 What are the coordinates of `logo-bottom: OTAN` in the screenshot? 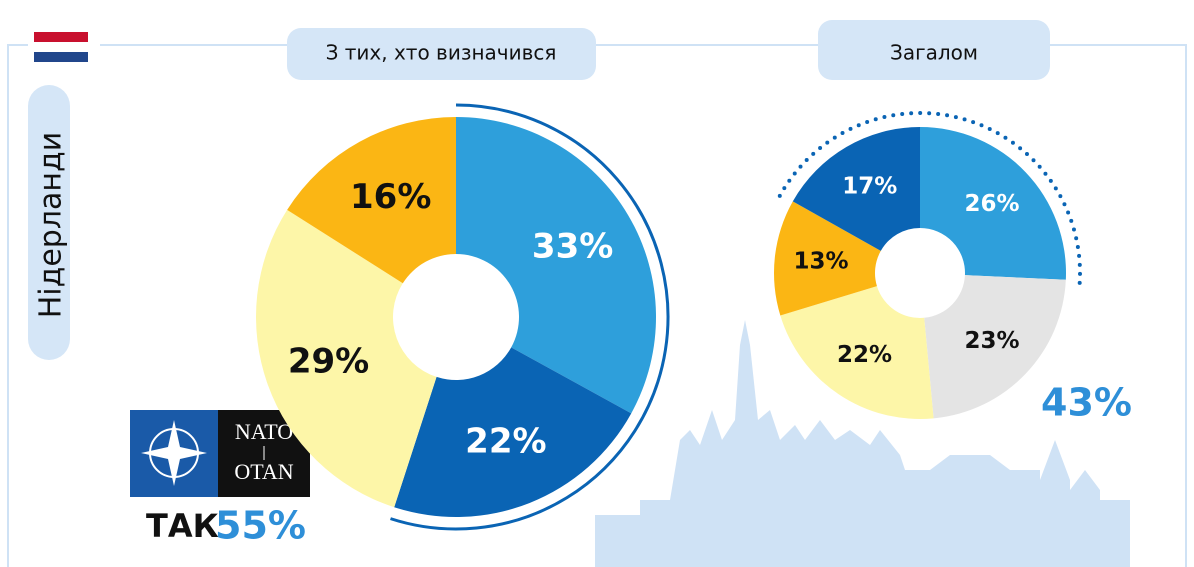 It's located at (263, 471).